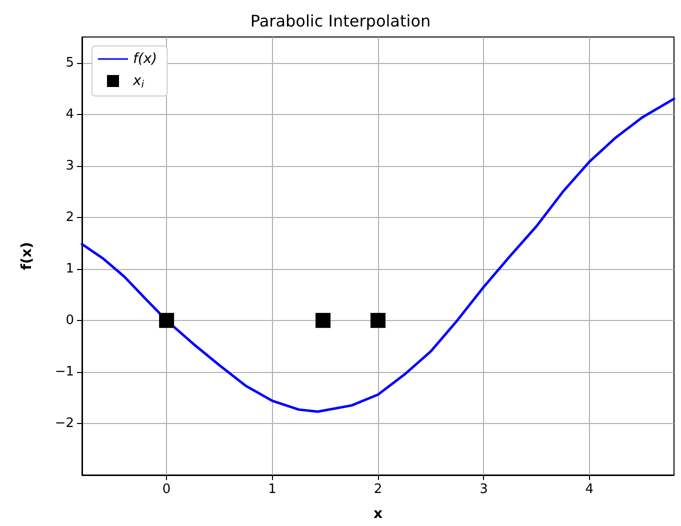  Describe the element at coordinates (70, 320) in the screenshot. I see `y-tick-label: 0` at that location.